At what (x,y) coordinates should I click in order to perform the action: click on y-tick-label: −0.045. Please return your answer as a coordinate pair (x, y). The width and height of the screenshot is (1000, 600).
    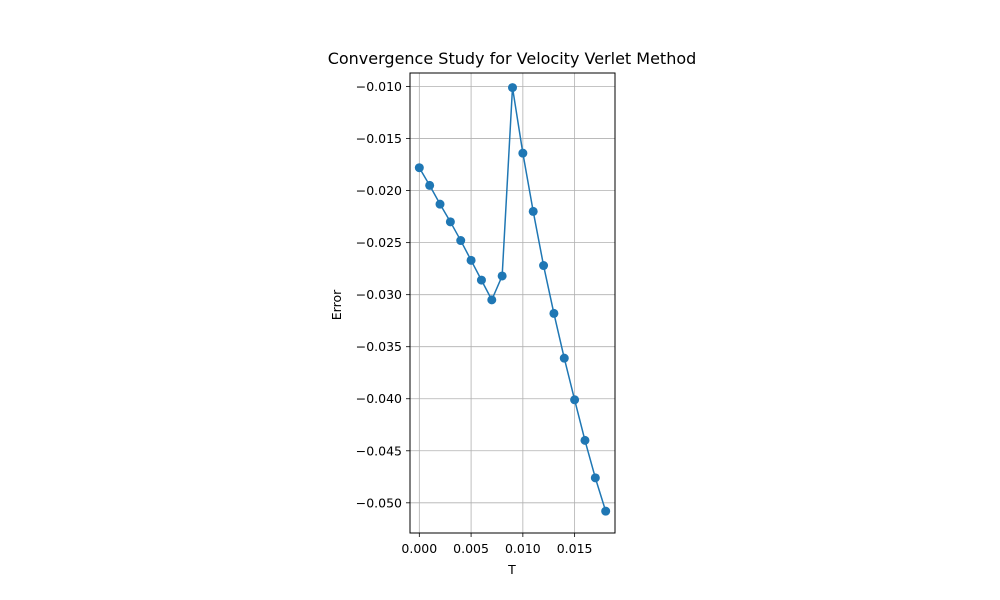
    Looking at the image, I should click on (379, 450).